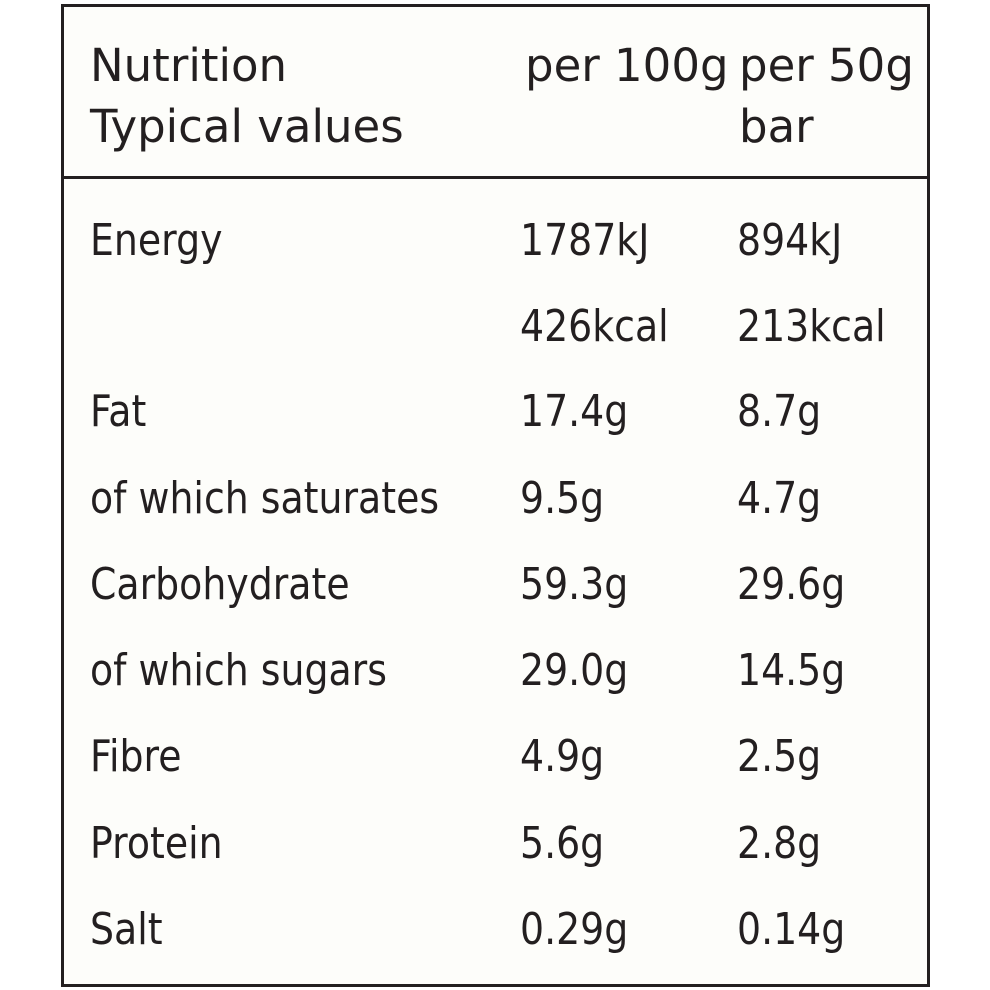 This screenshot has width=990, height=990. What do you see at coordinates (779, 411) in the screenshot?
I see `row-per50g: 8.7g` at bounding box center [779, 411].